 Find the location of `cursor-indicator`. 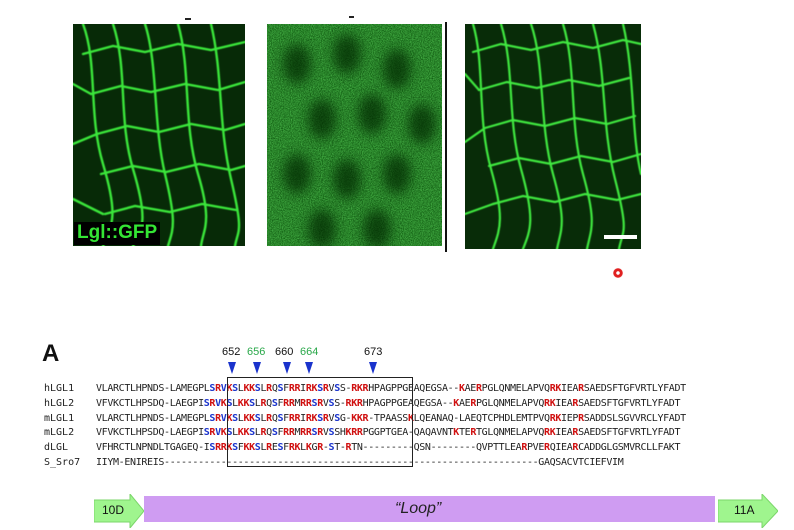

cursor-indicator is located at coordinates (618, 273).